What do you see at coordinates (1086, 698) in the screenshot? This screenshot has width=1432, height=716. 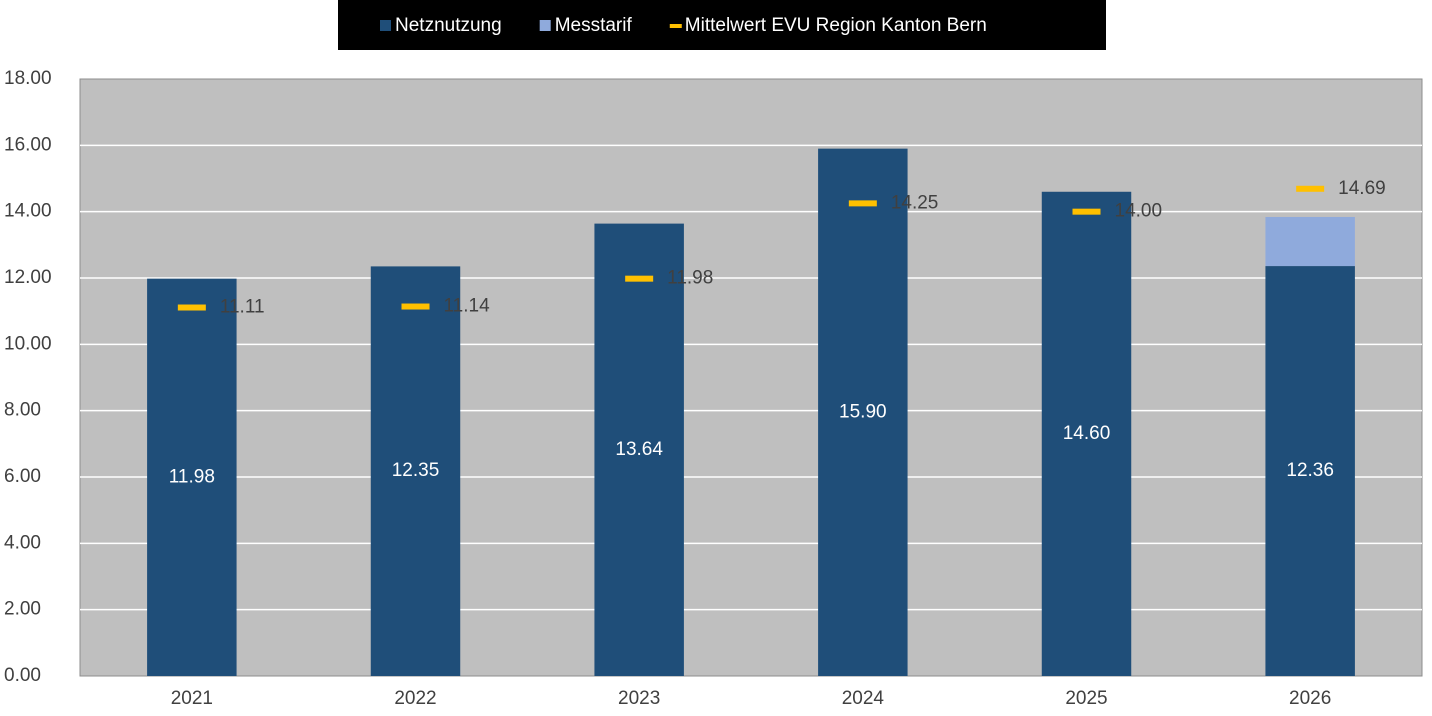 I see `x-tick-label: 2025` at bounding box center [1086, 698].